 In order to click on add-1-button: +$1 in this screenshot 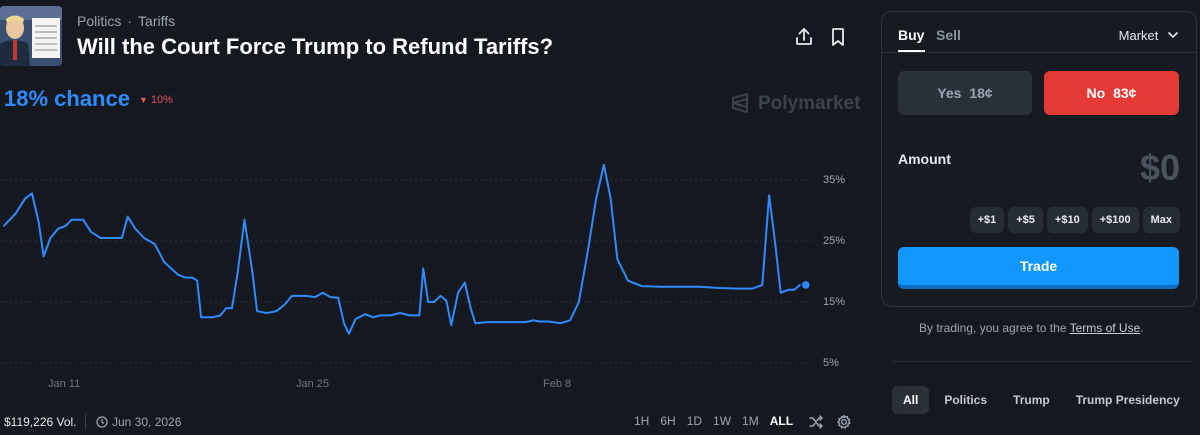, I will do `click(987, 220)`.